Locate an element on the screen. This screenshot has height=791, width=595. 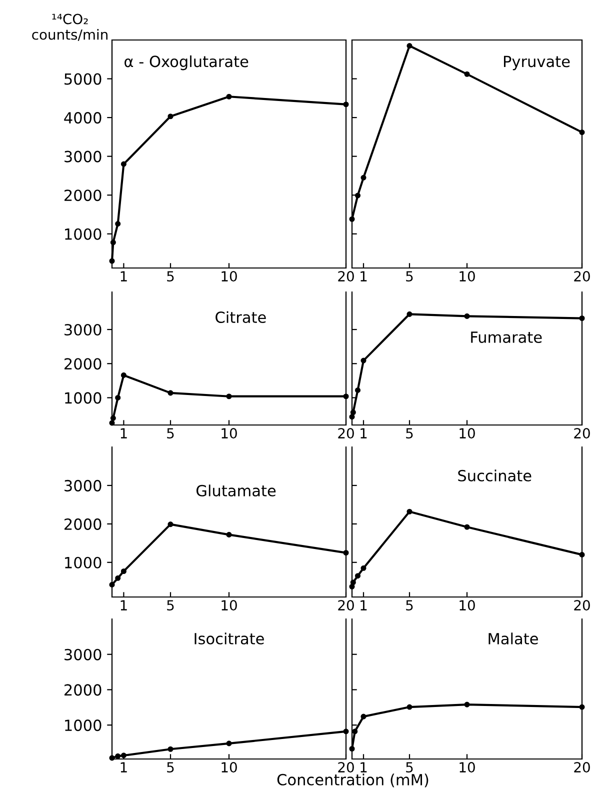
text: Citrate is located at coordinates (241, 317).